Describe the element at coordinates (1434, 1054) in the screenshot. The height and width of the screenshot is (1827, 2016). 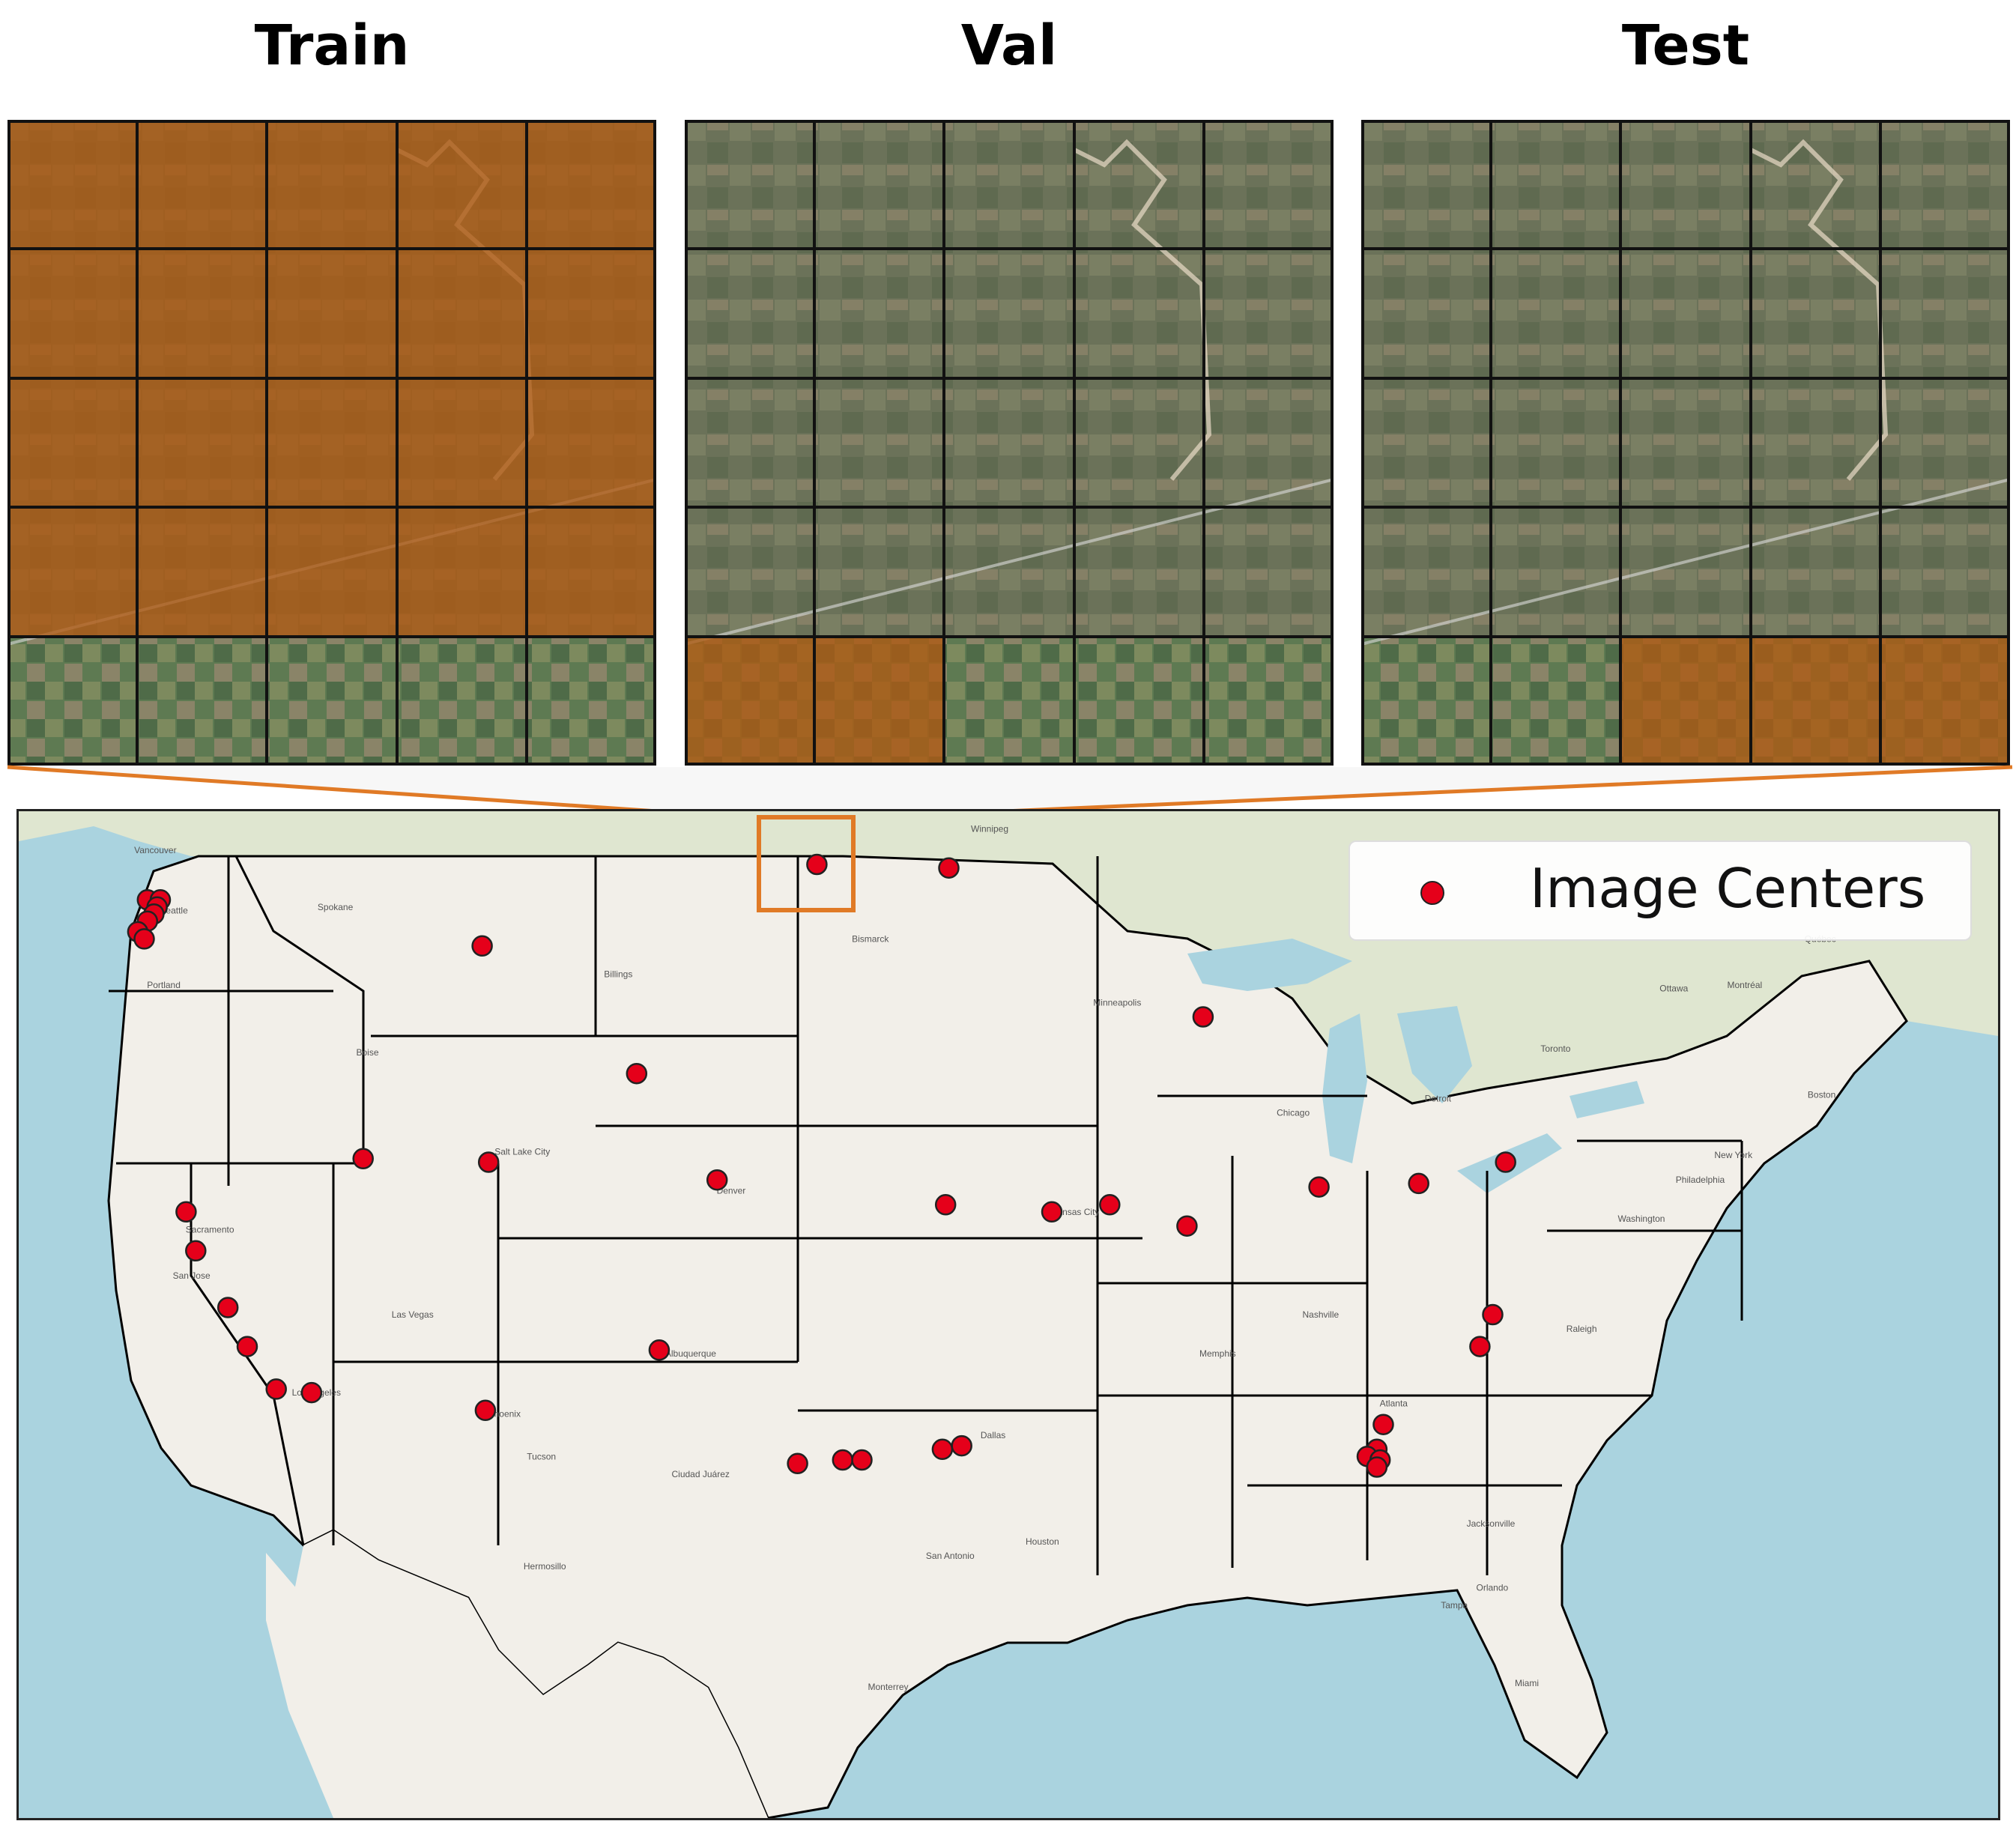
I see `lake-huron` at that location.